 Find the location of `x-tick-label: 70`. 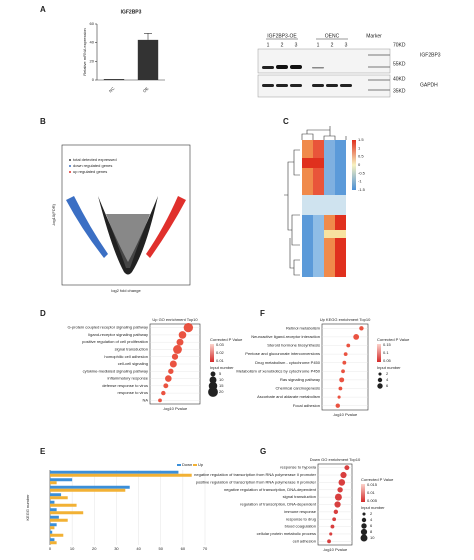

x-tick-label: 70 is located at coordinates (205, 548).